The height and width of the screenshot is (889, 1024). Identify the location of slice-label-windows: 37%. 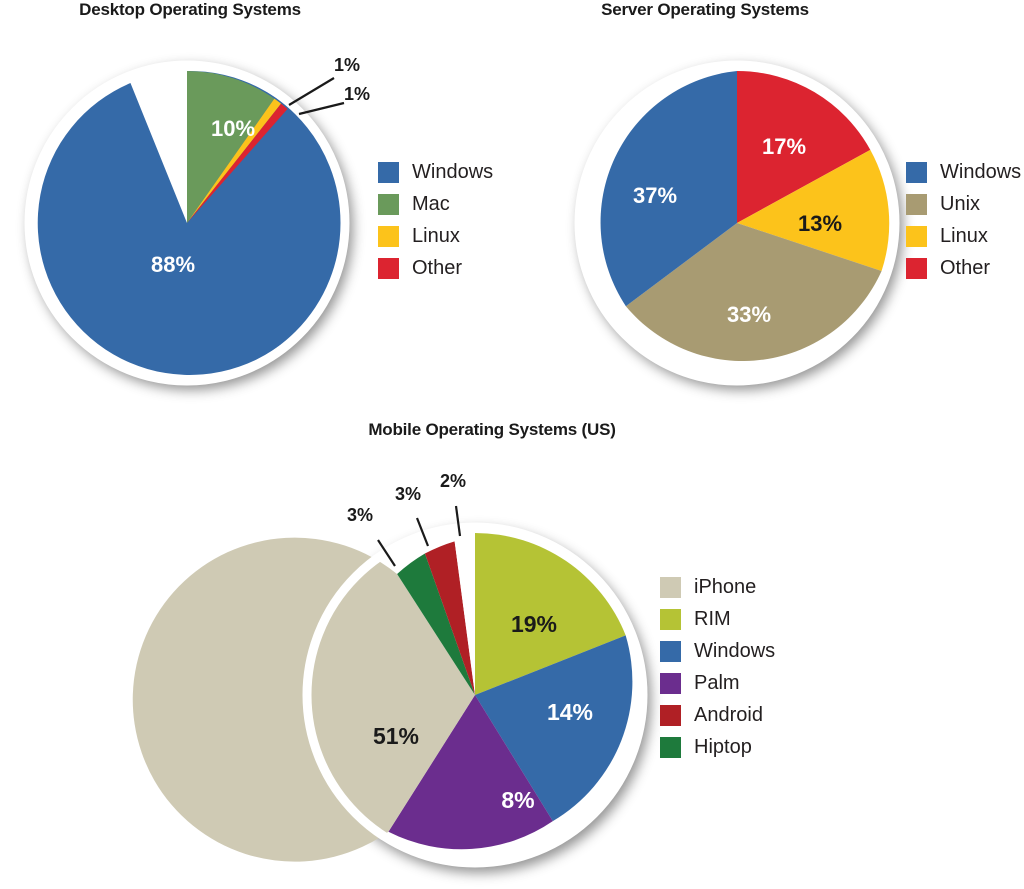
(655, 195).